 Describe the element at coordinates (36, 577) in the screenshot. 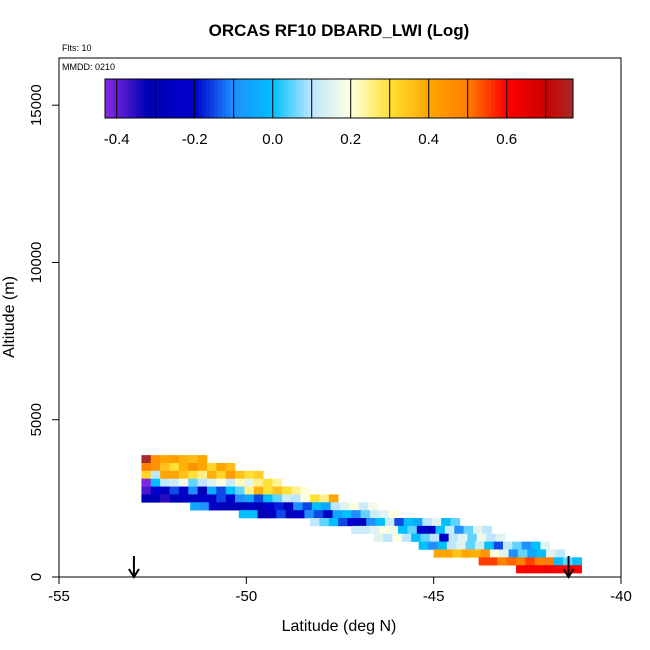

I see `y-tick-label: 0` at that location.